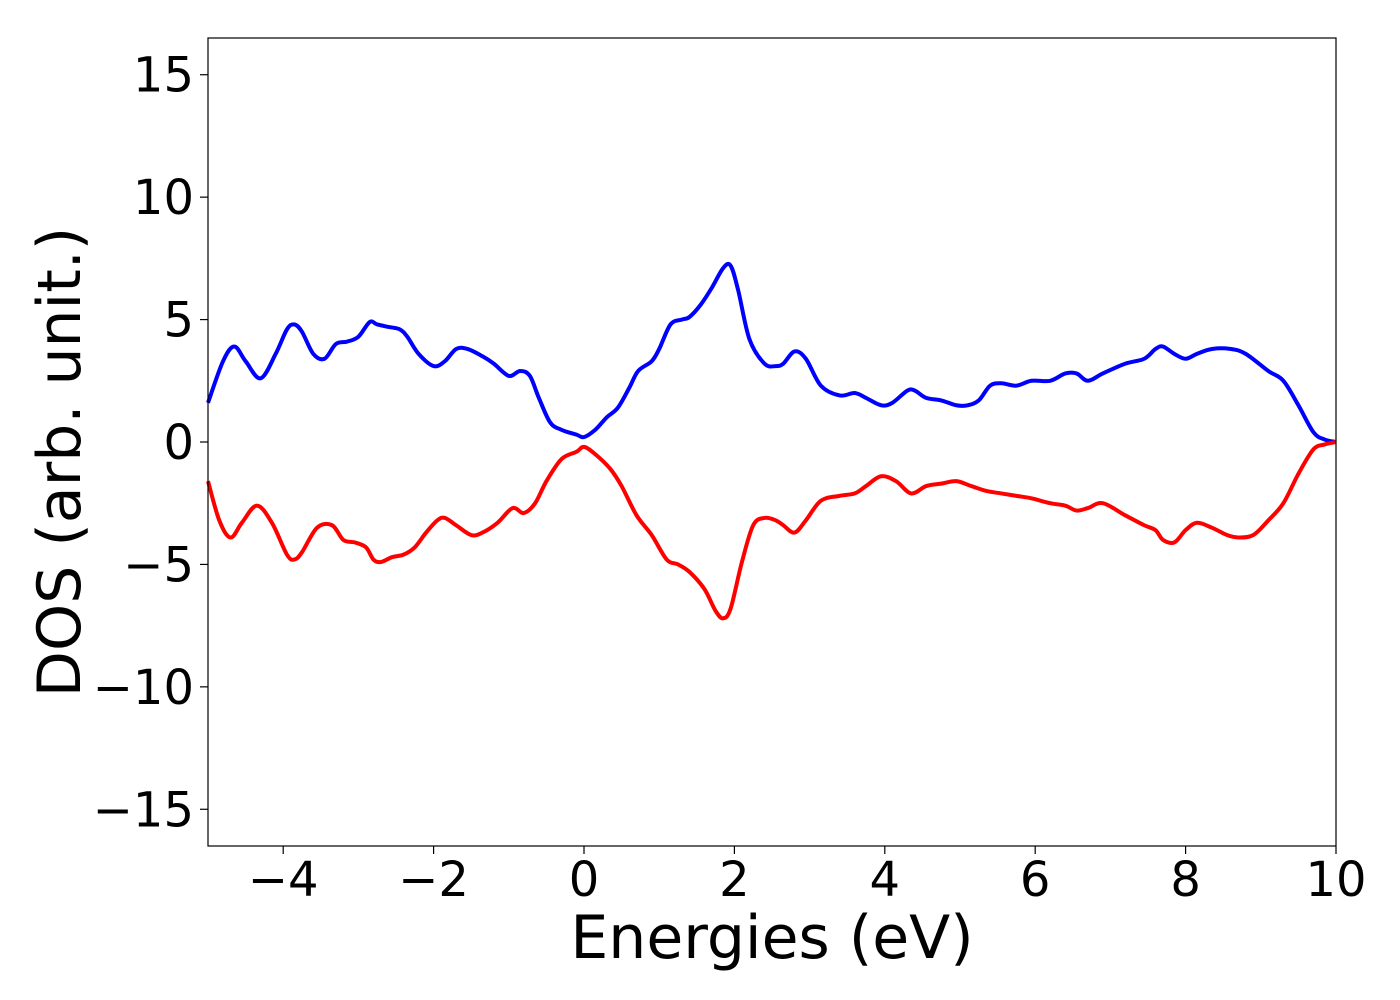 The width and height of the screenshot is (1400, 1000). I want to click on y-tick-label: 10, so click(163, 198).